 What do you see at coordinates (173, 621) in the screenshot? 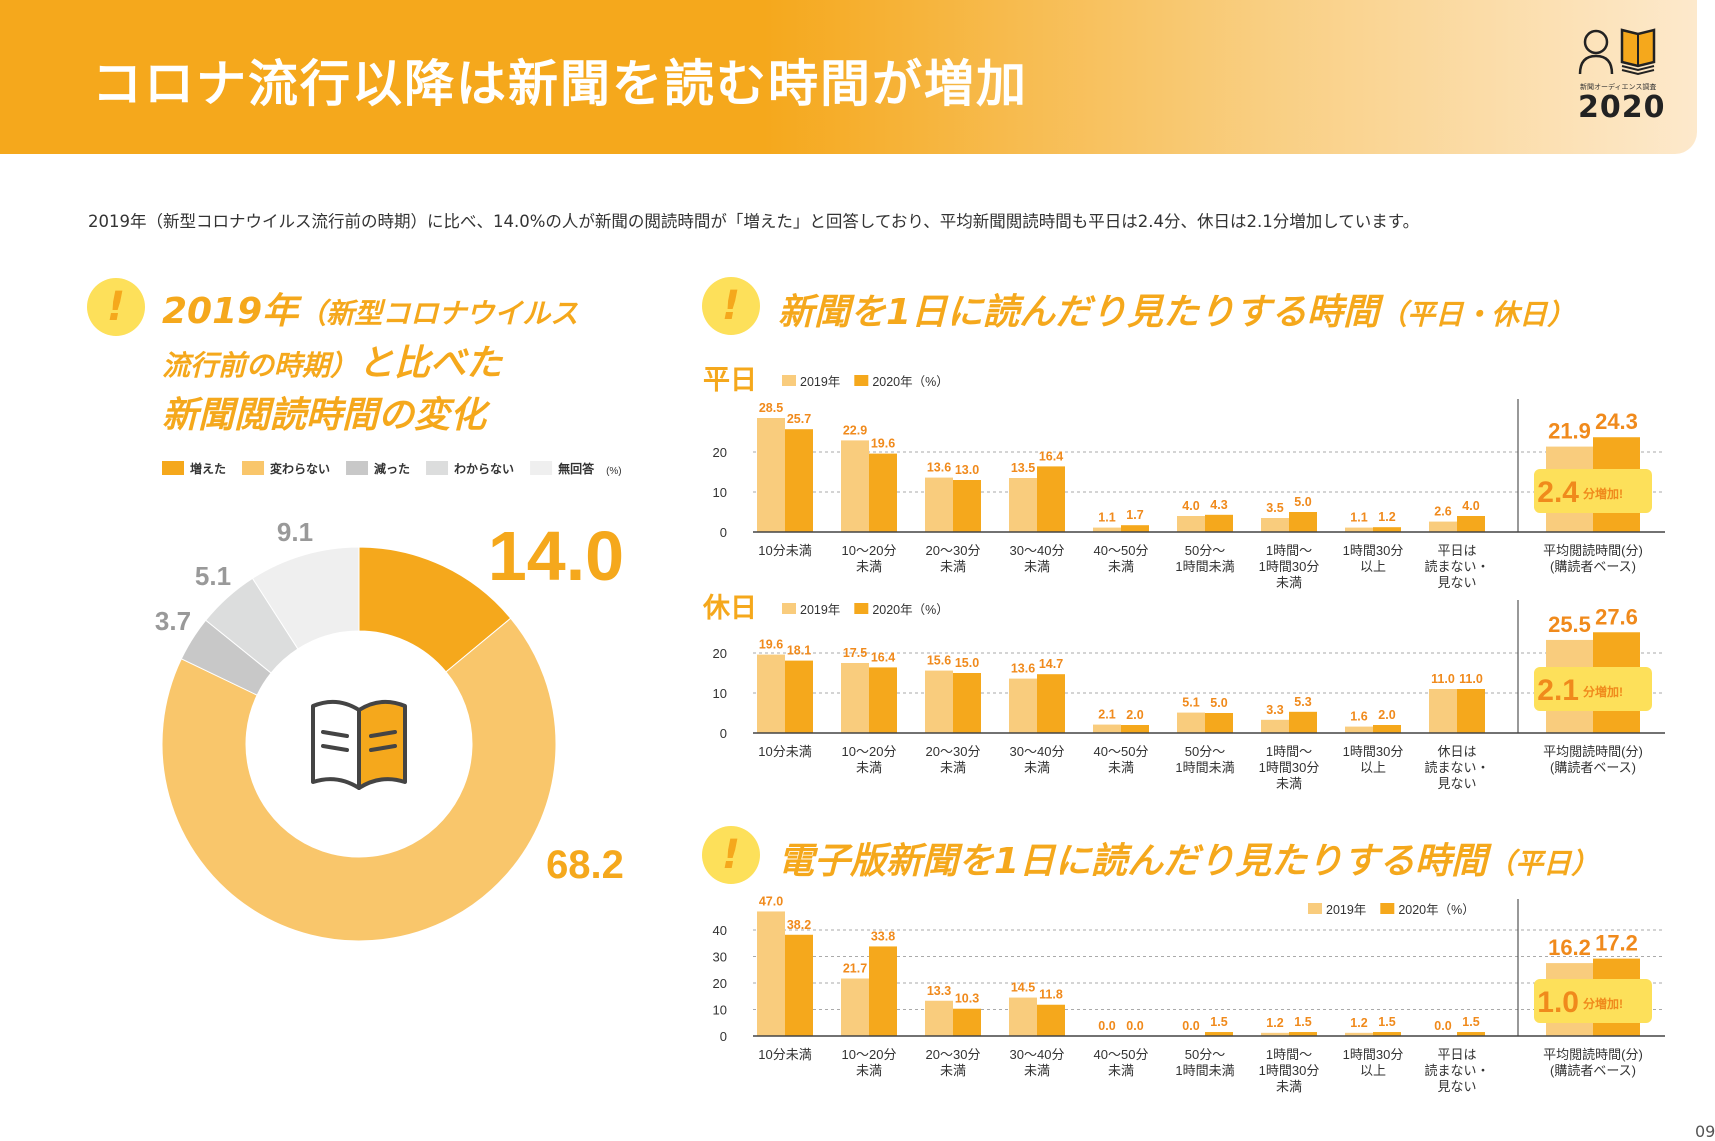
I see `donut-value-label: 3.7` at bounding box center [173, 621].